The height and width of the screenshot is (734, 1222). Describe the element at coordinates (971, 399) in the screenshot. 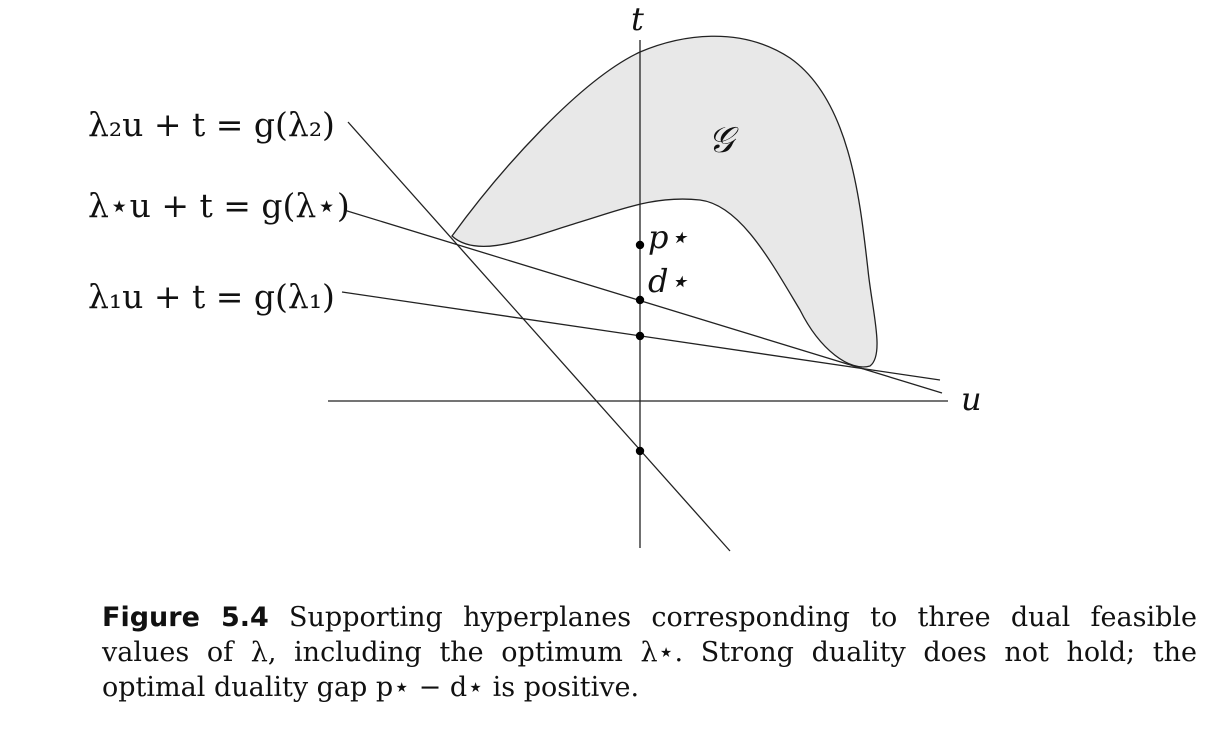

I see `u-axis-label: u` at that location.